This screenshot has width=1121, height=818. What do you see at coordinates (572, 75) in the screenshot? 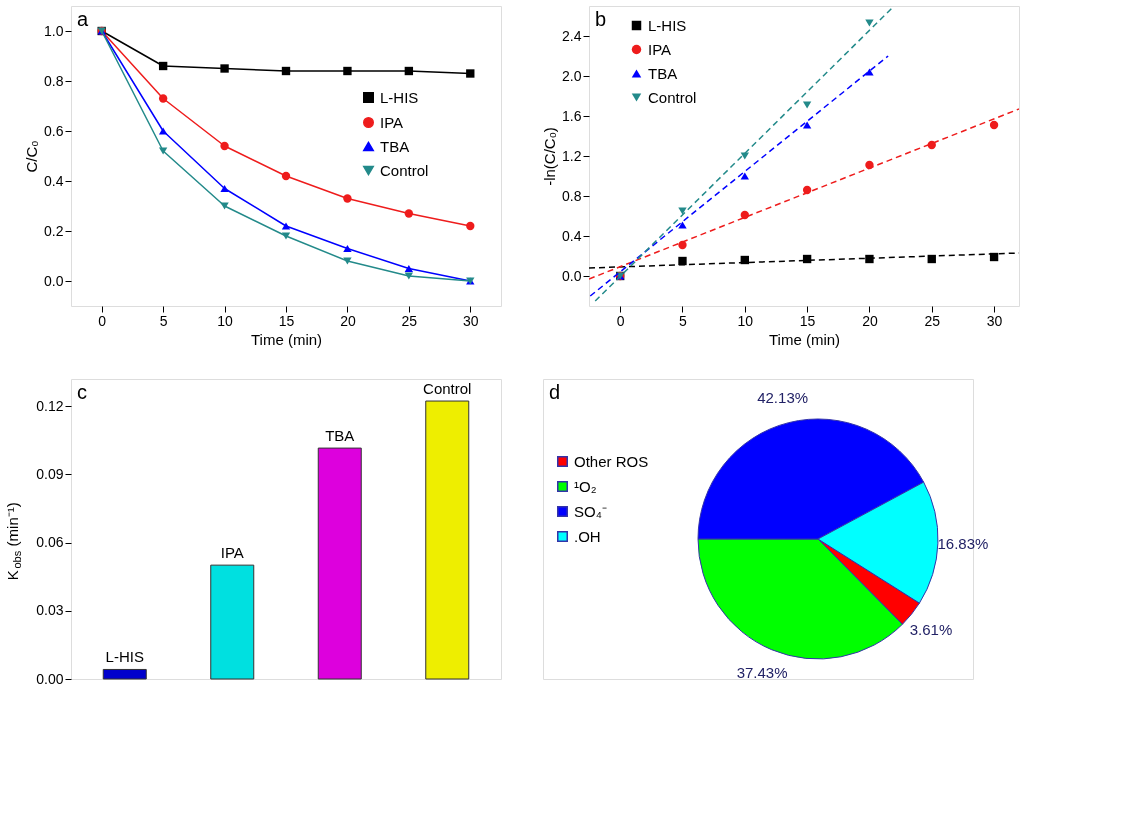
I see `y-tick-label: 2.0` at bounding box center [572, 75].